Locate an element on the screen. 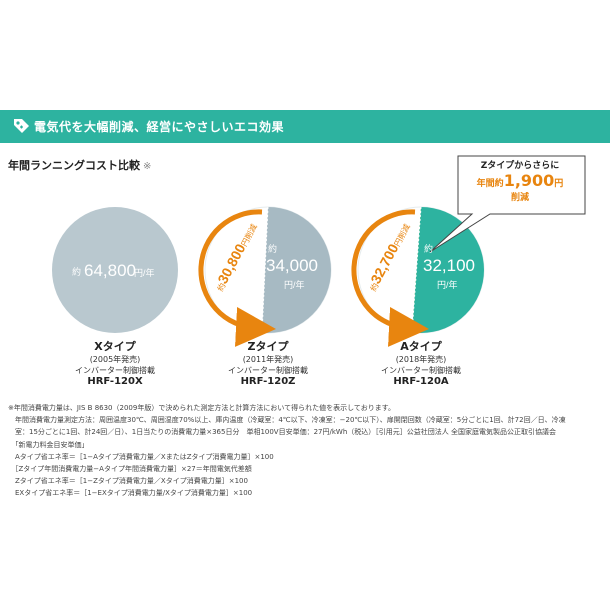 The width and height of the screenshot is (610, 610). callout-box is located at coordinates (507, 204).